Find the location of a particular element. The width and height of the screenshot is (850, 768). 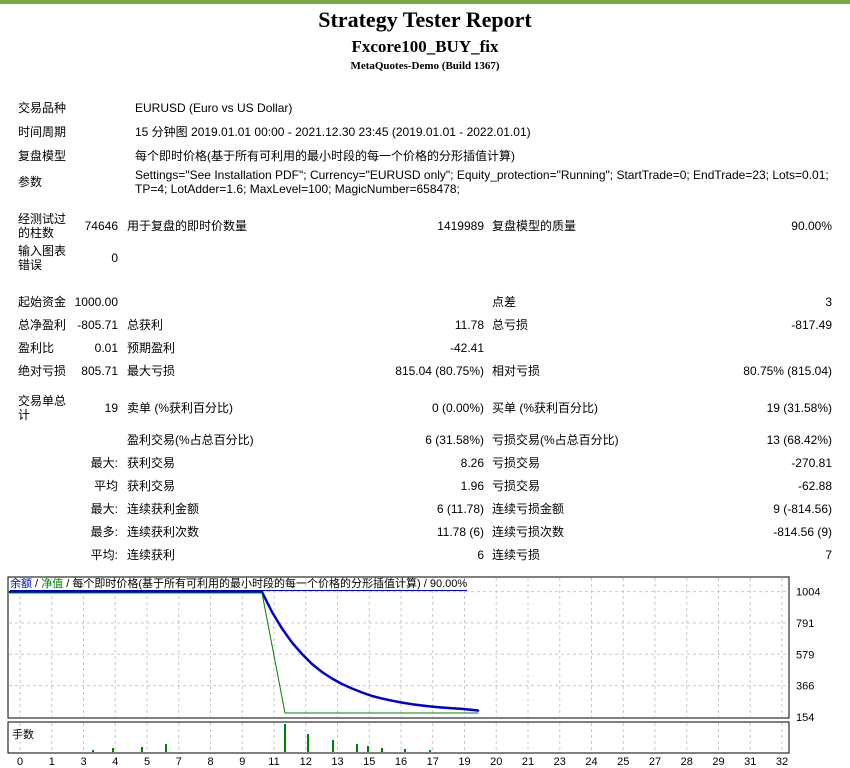

x-tick-label: 21 is located at coordinates (528, 762).